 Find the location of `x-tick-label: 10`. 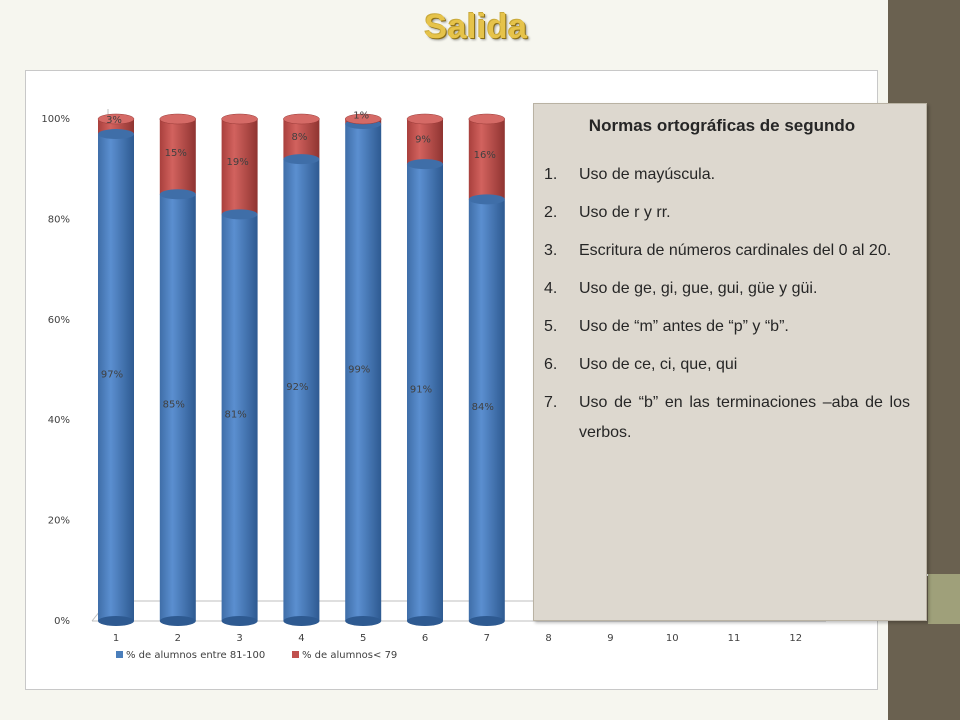

x-tick-label: 10 is located at coordinates (672, 638).